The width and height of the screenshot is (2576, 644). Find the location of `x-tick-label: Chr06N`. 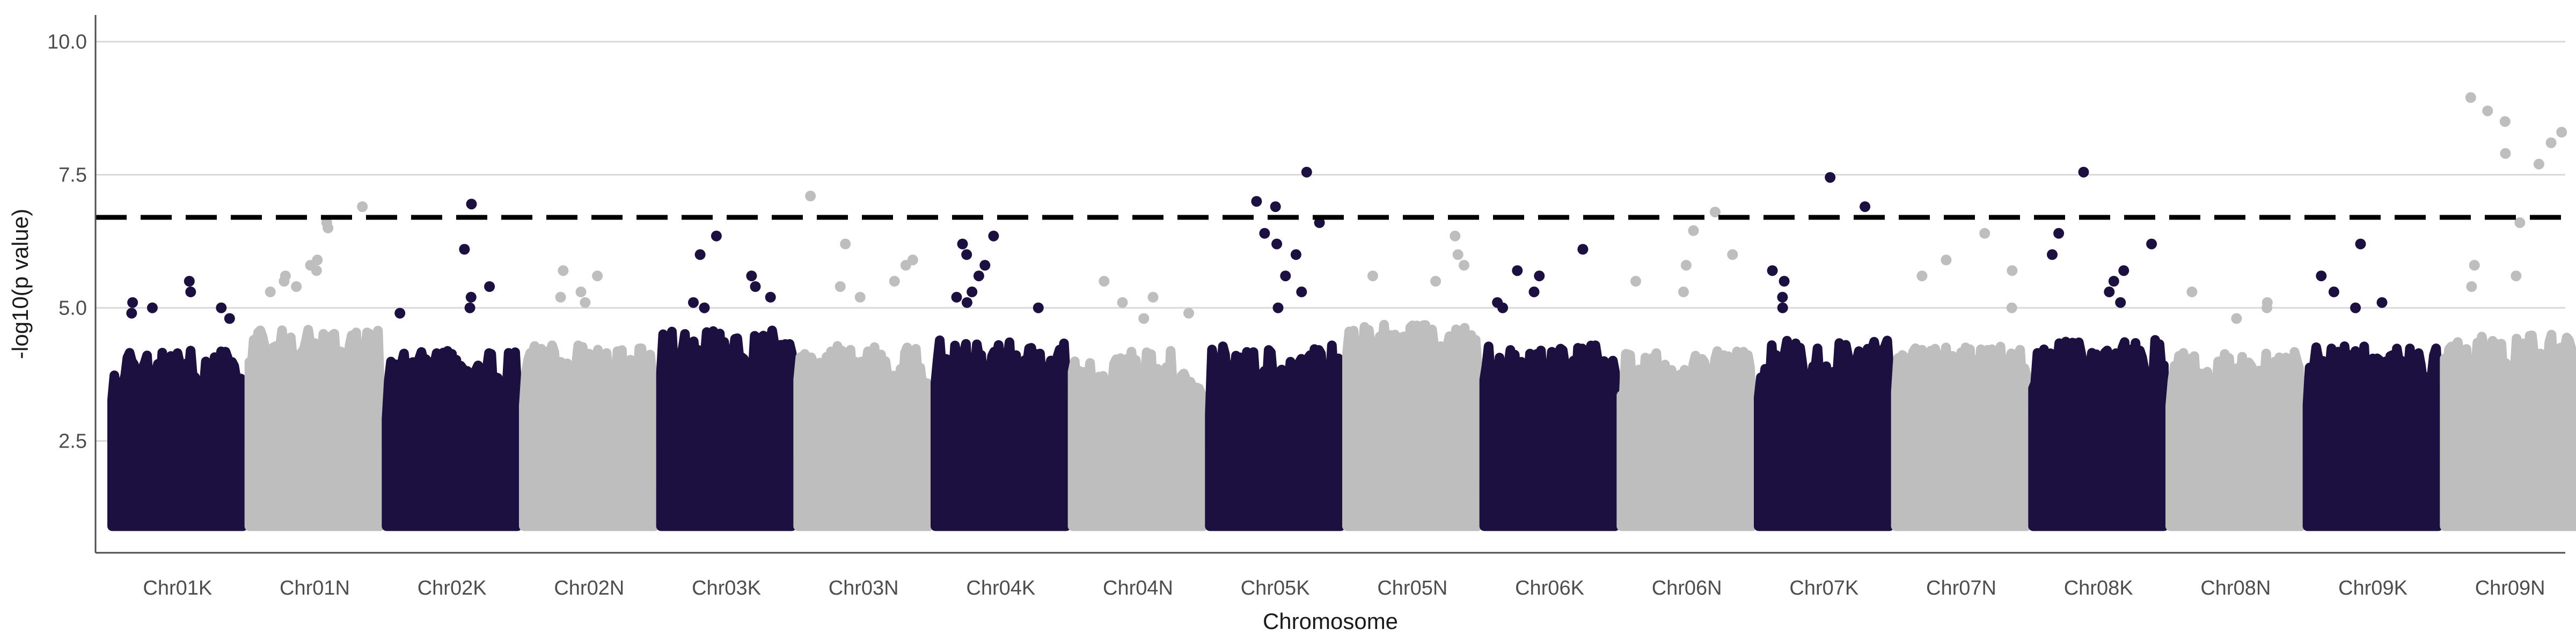

x-tick-label: Chr06N is located at coordinates (1687, 588).